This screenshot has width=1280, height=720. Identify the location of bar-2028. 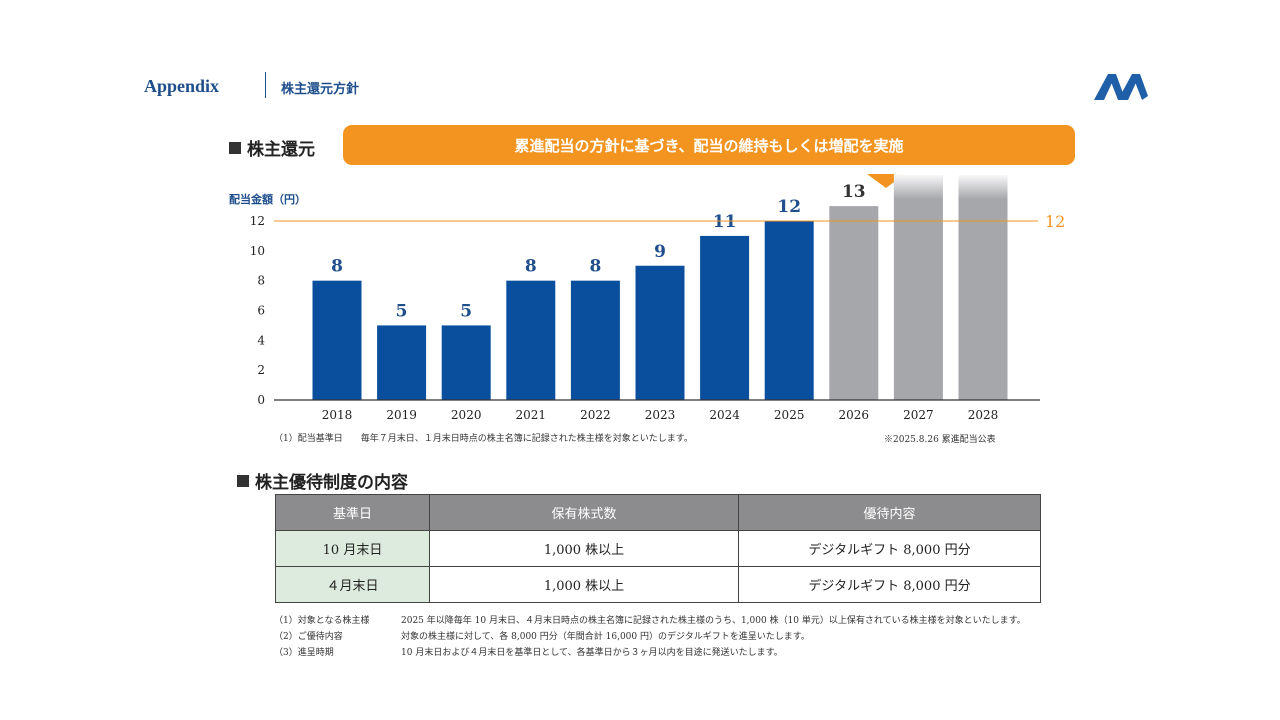
(983, 287).